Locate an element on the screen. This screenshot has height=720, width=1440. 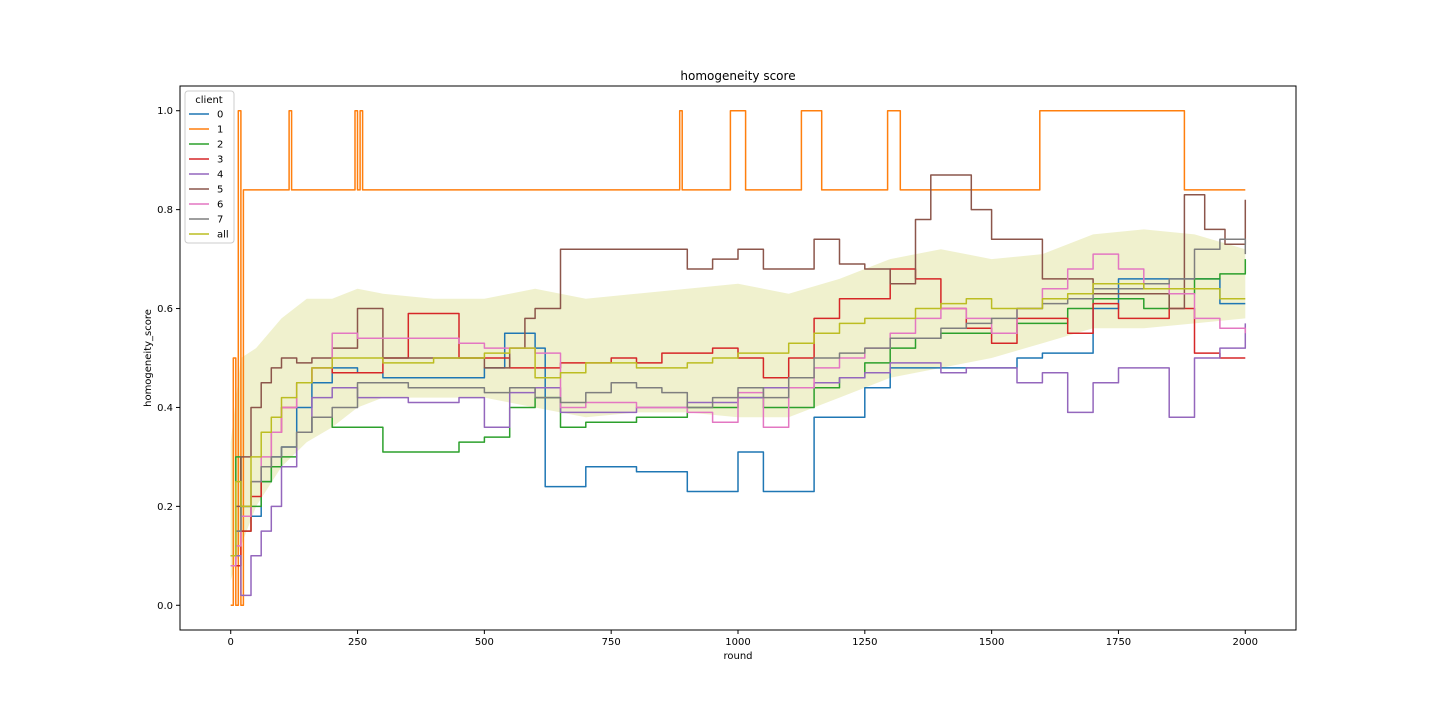
y-tick-label: 0.0 is located at coordinates (165, 606).